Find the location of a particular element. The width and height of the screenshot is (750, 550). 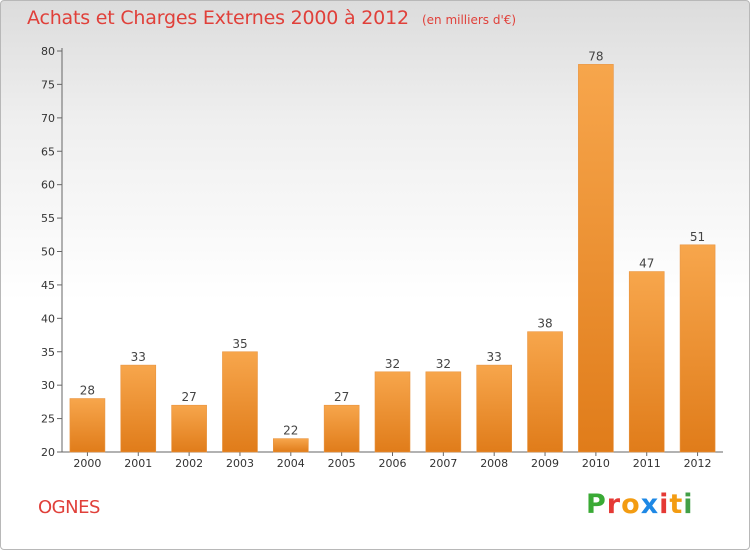

x-tick-label: 2003 is located at coordinates (240, 463).